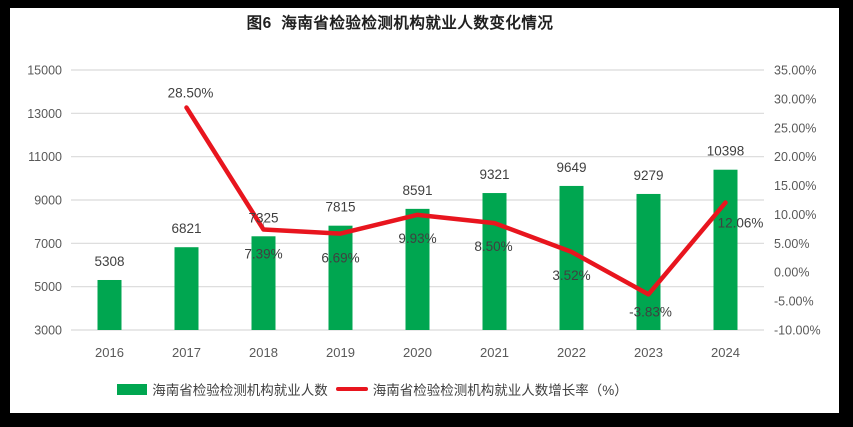 The width and height of the screenshot is (853, 427). I want to click on left-axis-tick: 9000, so click(48, 201).